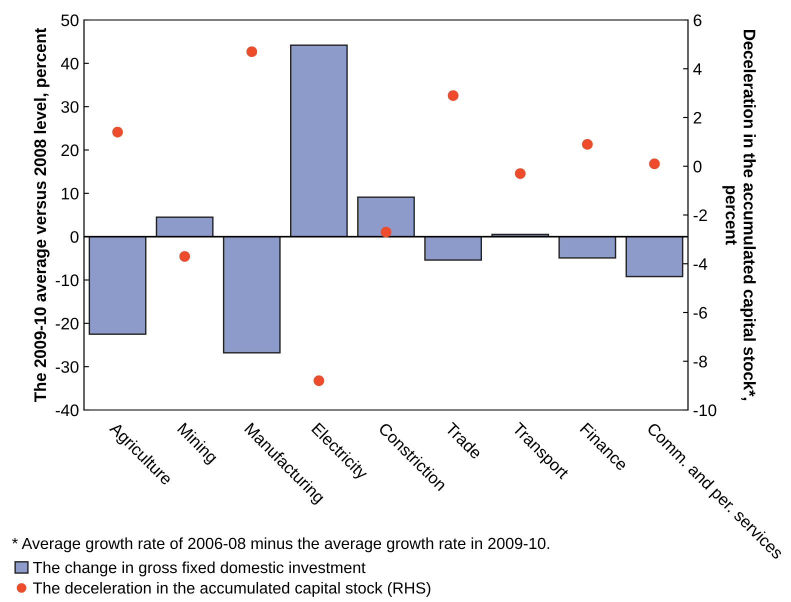 Image resolution: width=791 pixels, height=602 pixels. I want to click on y2-tick-label: 6, so click(698, 20).